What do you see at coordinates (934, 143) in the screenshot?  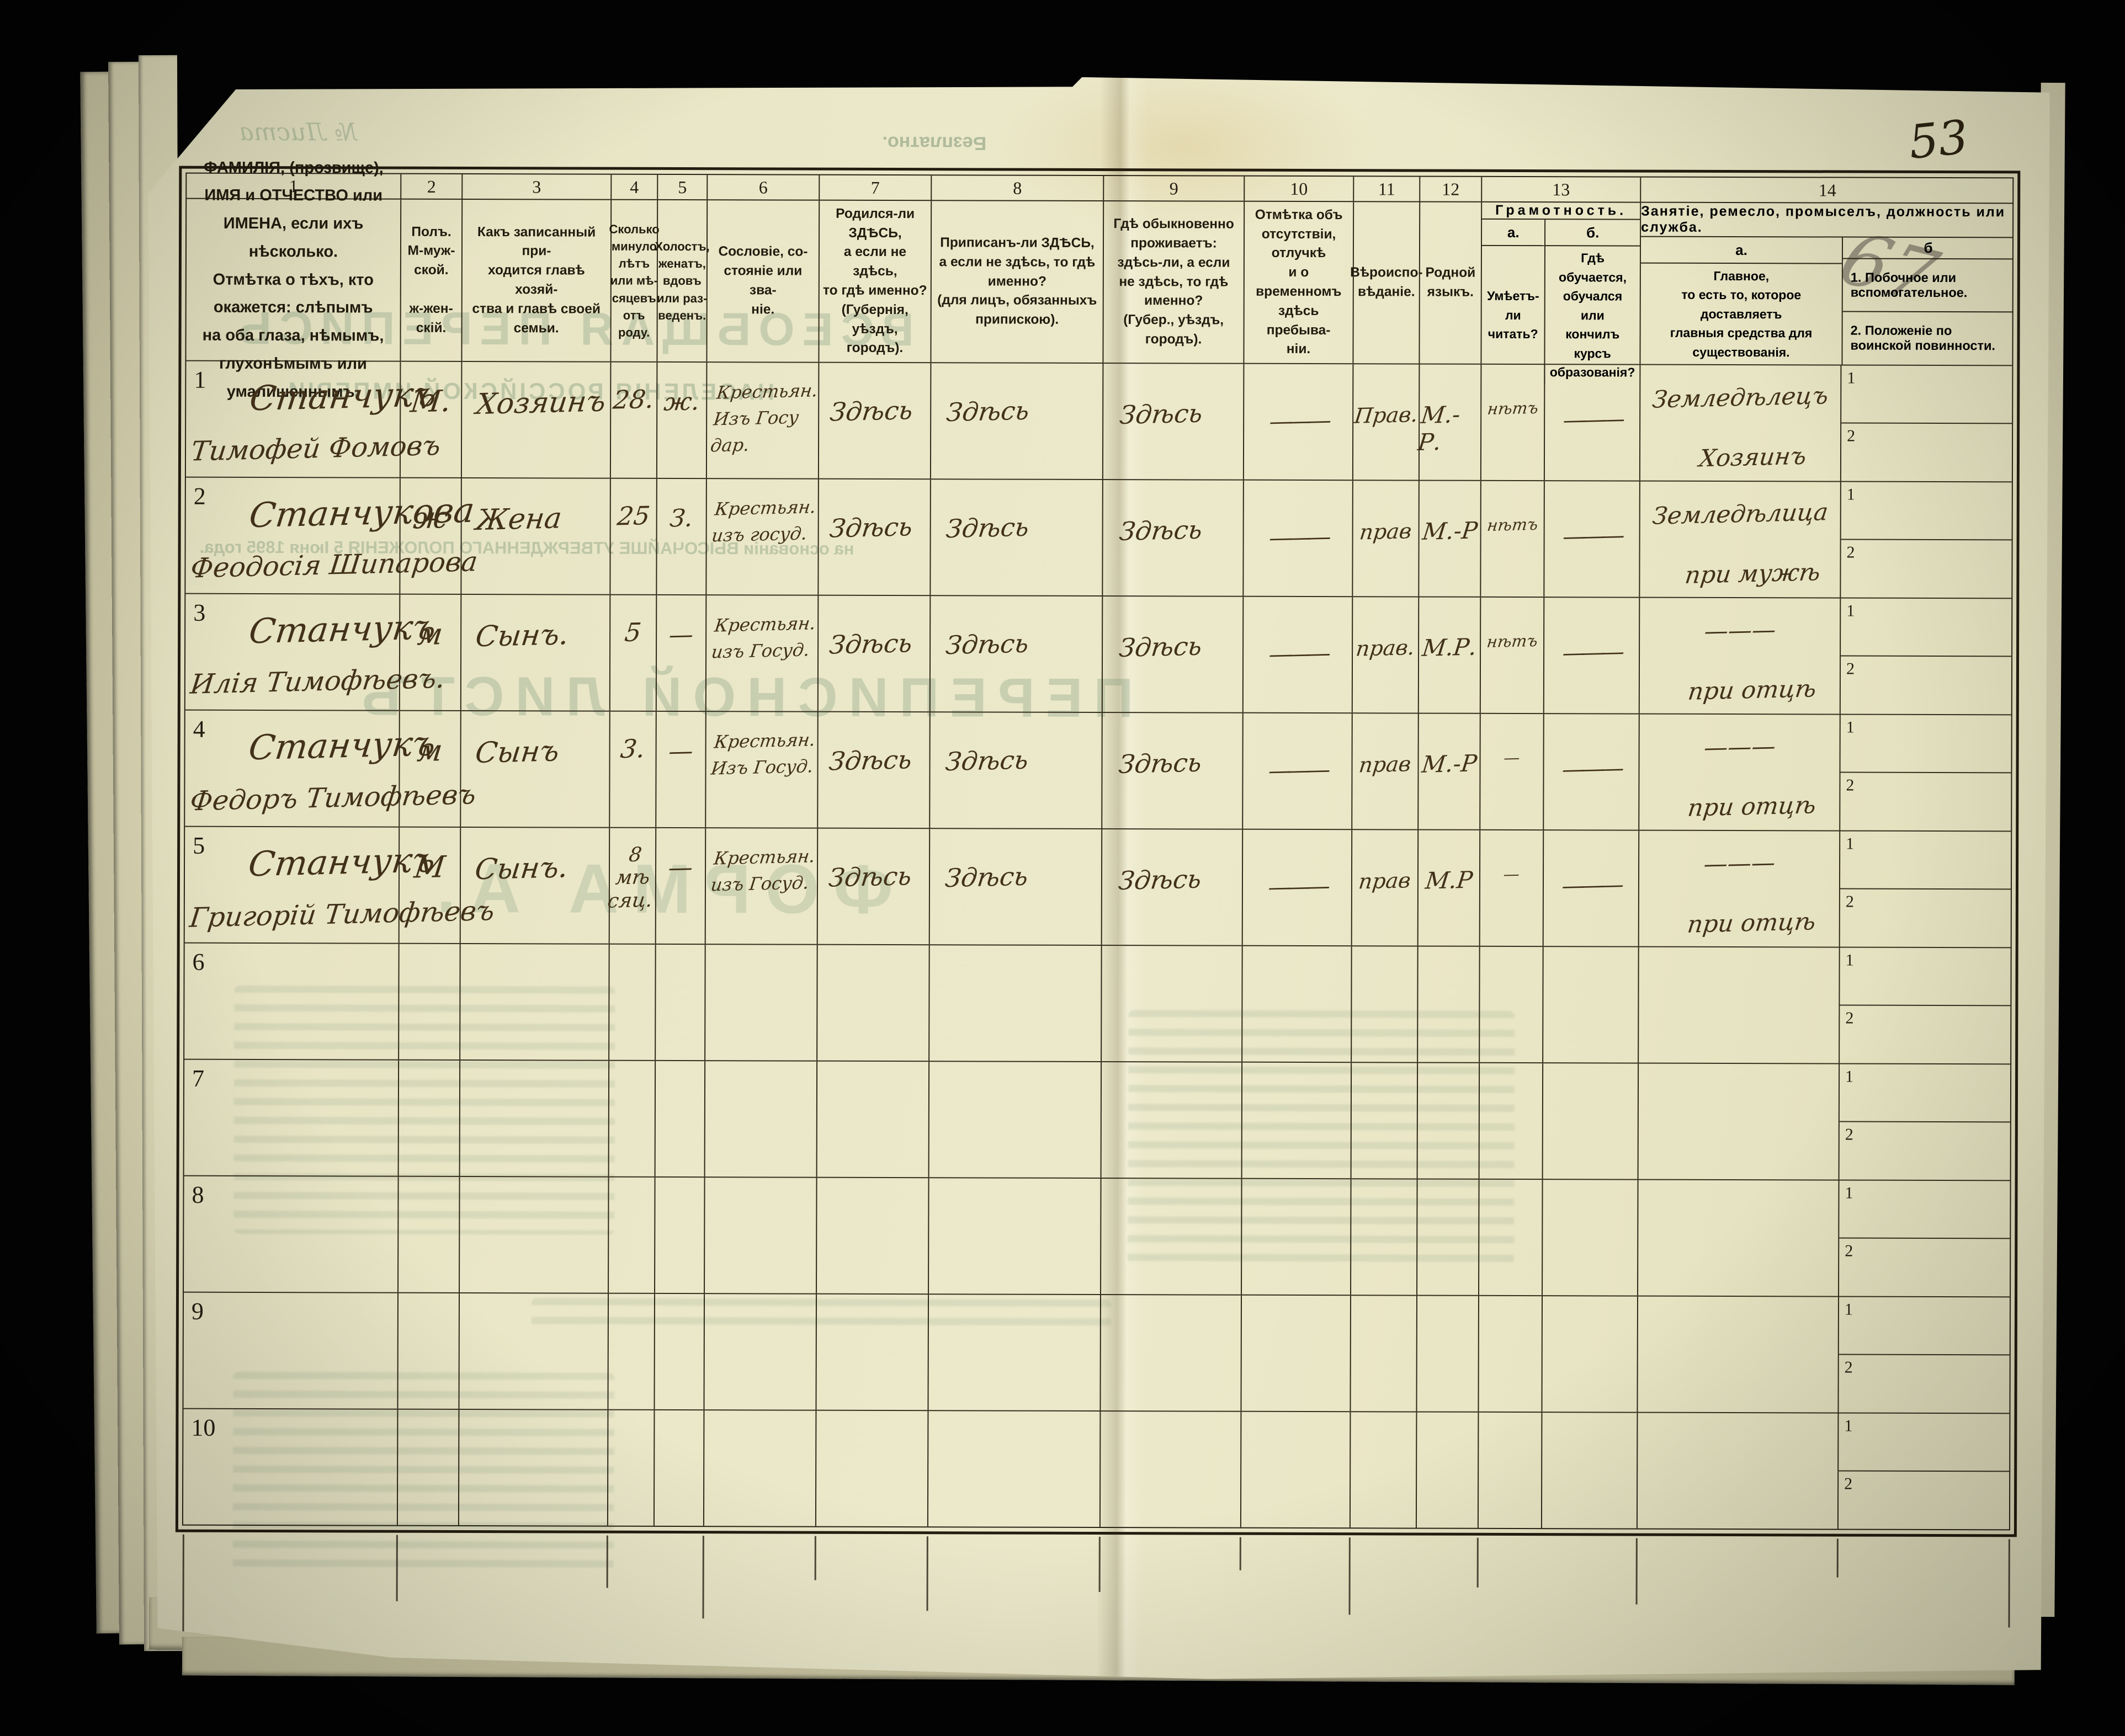 I see `bleedthrough-free-note: Безплатно.` at bounding box center [934, 143].